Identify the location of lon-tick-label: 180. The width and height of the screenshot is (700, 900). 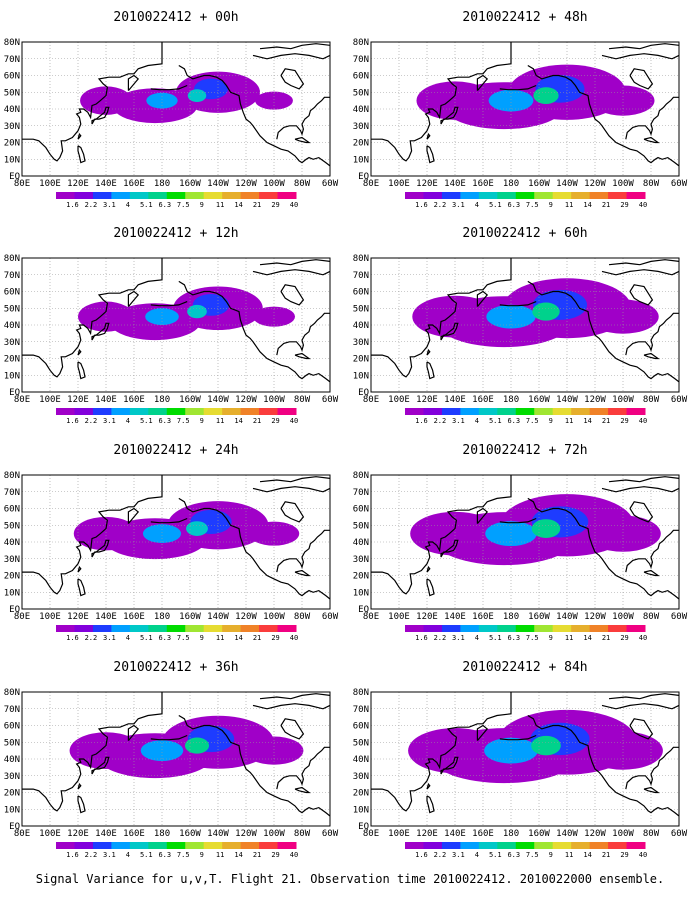
(162, 834).